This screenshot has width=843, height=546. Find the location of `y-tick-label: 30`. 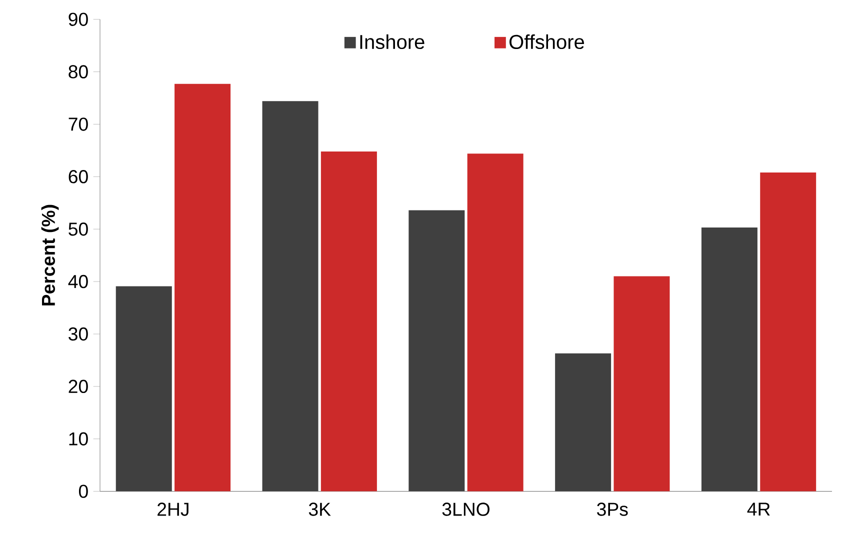

y-tick-label: 30 is located at coordinates (78, 334).